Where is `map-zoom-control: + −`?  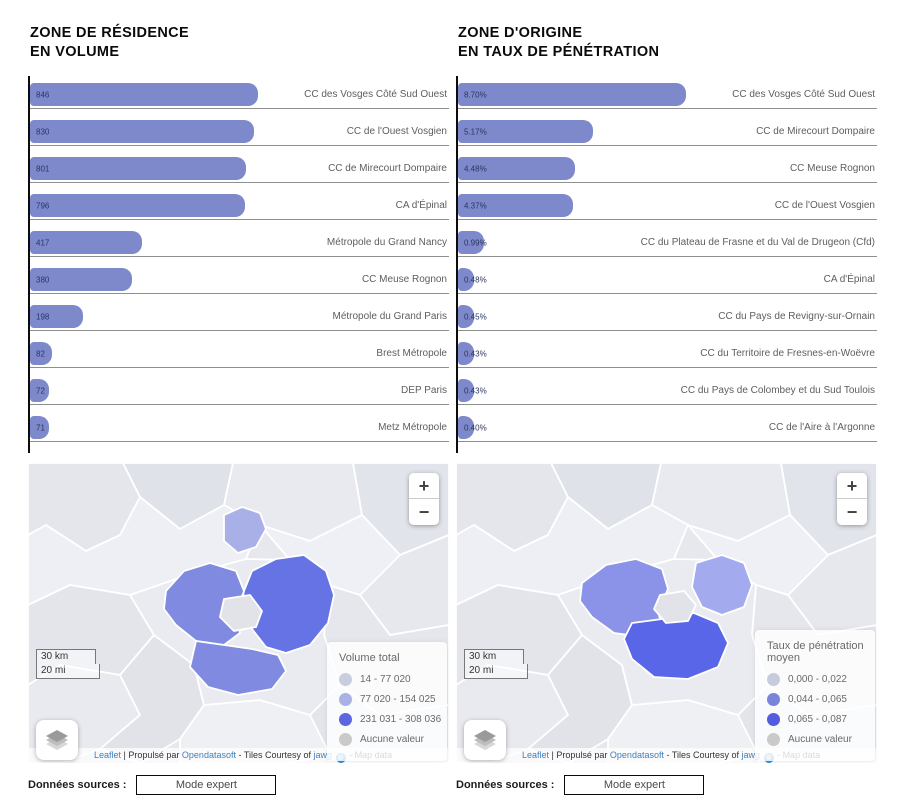
map-zoom-control: + − is located at coordinates (852, 499).